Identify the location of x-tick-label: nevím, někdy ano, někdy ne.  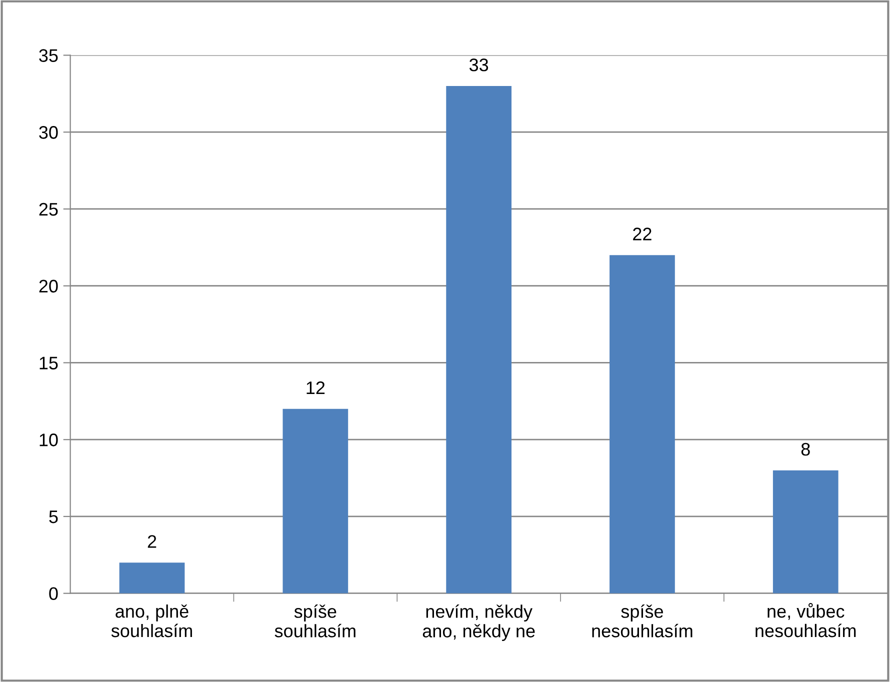
(478, 623).